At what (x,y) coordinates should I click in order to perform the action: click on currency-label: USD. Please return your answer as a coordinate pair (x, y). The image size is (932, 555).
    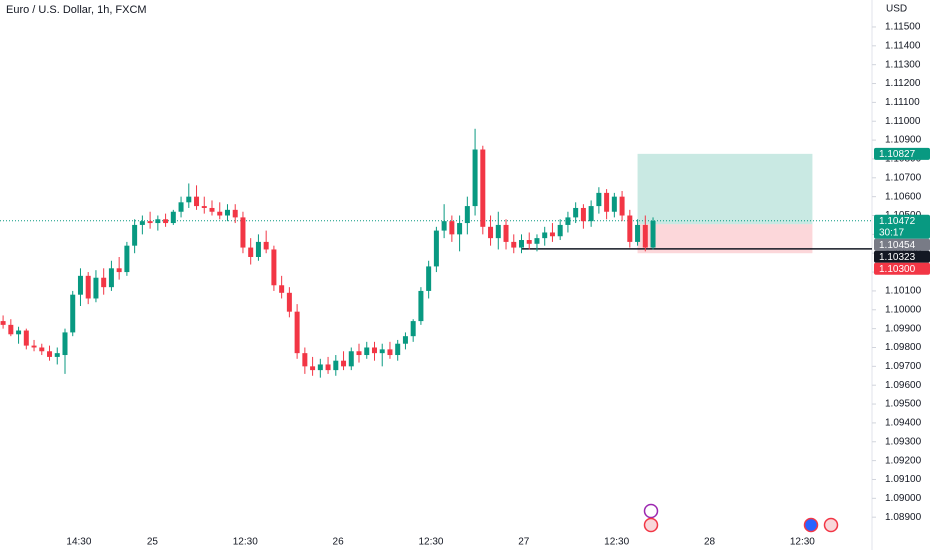
    Looking at the image, I should click on (896, 9).